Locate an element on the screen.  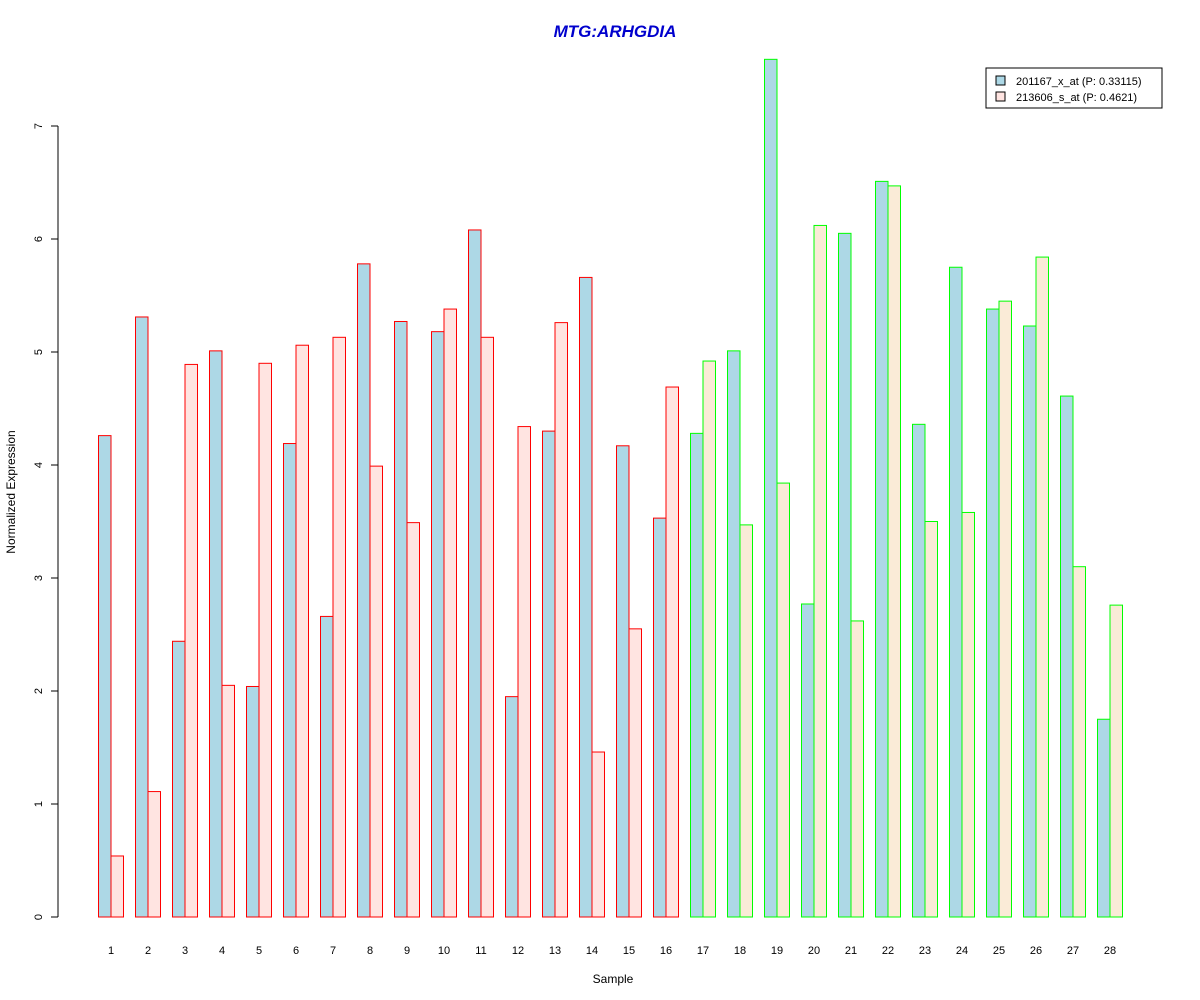
y-tick-label: 0 is located at coordinates (39, 917).